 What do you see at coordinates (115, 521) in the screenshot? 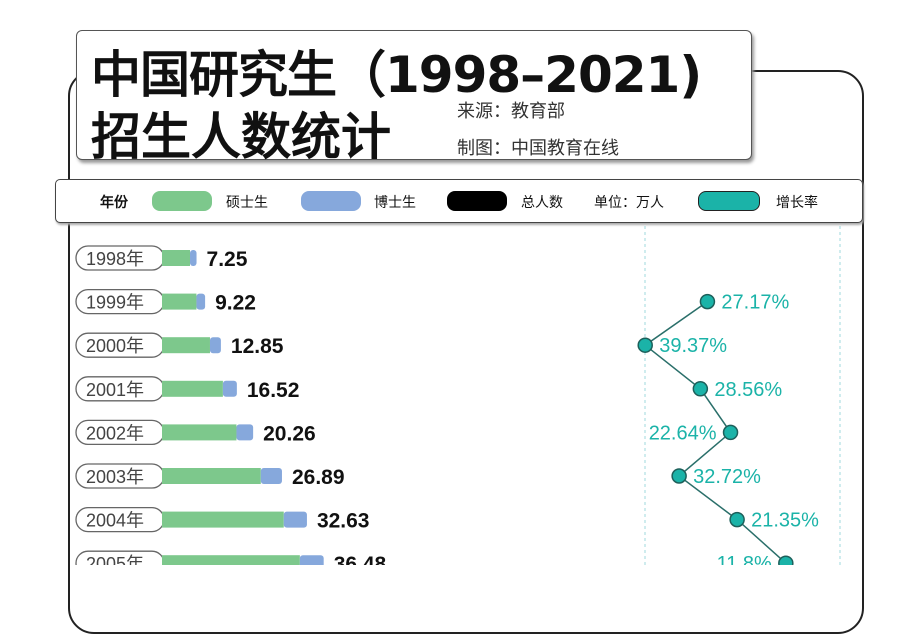
I see `year-label: 2004年` at bounding box center [115, 521].